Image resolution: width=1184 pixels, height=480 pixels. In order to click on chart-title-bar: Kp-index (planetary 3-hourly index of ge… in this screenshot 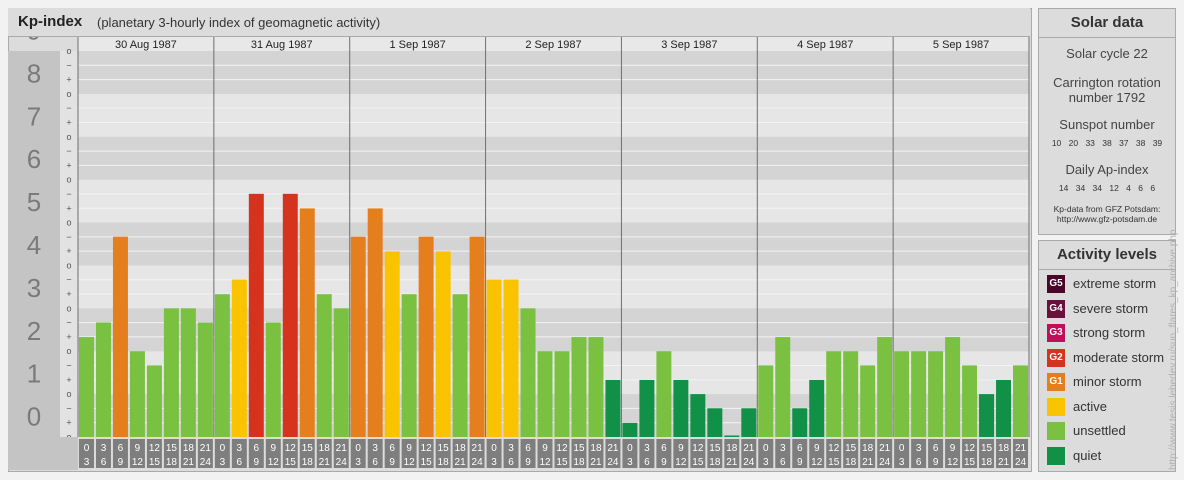, I will do `click(519, 22)`.